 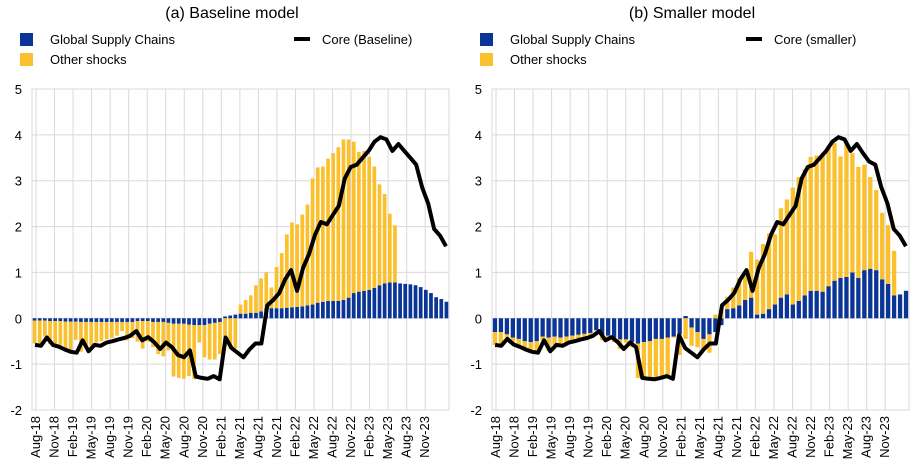 I want to click on x-tick-label: Aug-23, so click(x=406, y=437).